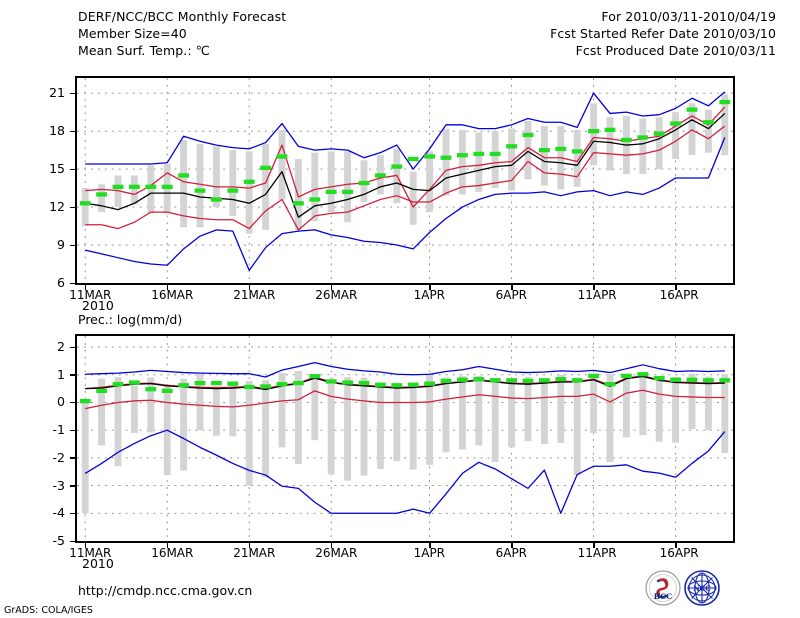 The width and height of the screenshot is (800, 618). I want to click on y-axis-tick-label: -2, so click(58, 457).